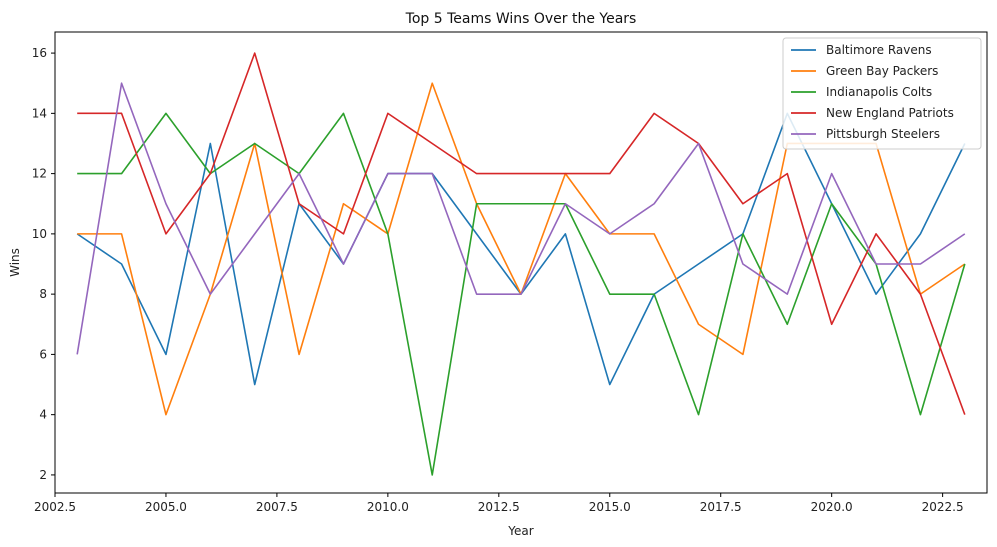  Describe the element at coordinates (882, 71) in the screenshot. I see `legend-label: Green Bay Packers` at that location.